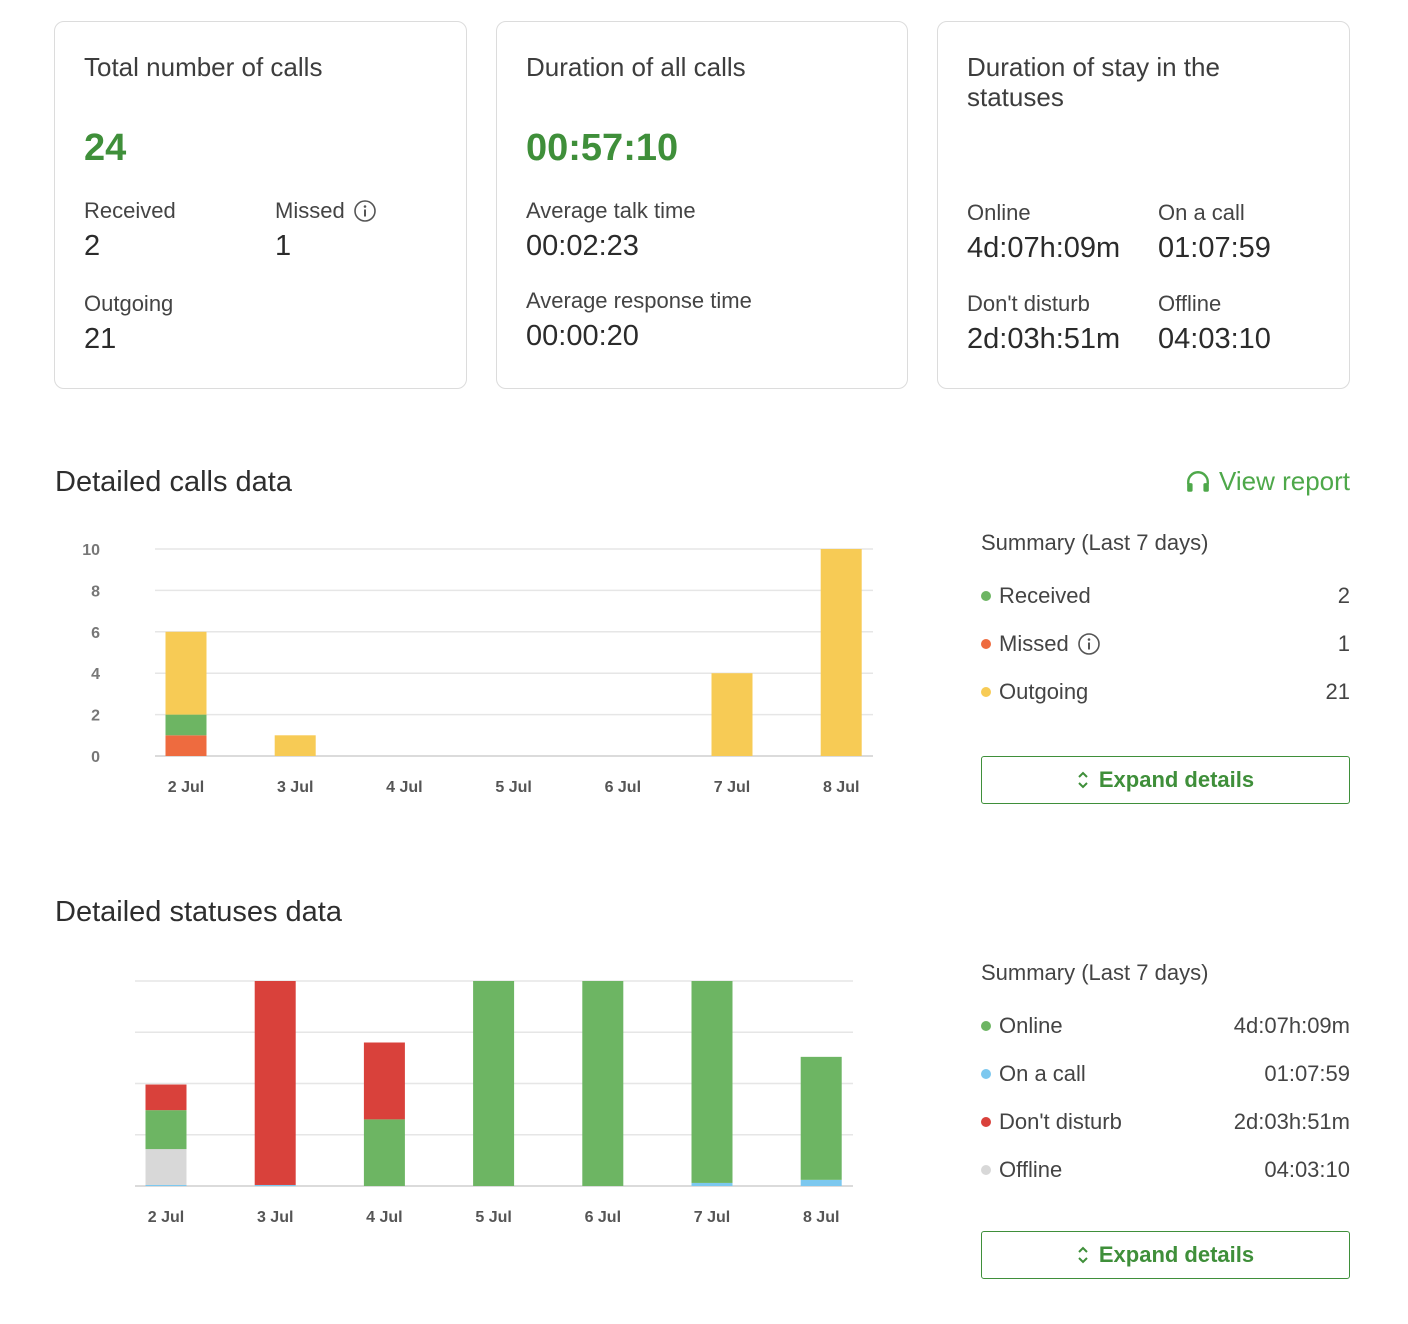  What do you see at coordinates (95, 757) in the screenshot?
I see `y-tick-label: 0` at bounding box center [95, 757].